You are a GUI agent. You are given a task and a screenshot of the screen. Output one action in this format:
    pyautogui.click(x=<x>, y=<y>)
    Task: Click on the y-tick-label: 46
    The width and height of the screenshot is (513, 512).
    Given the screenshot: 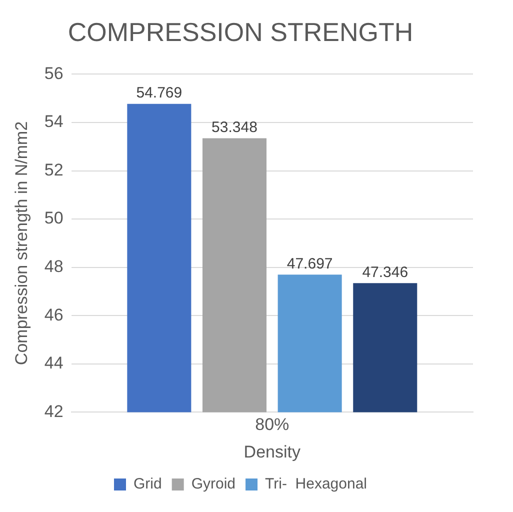 What is the action you would take?
    pyautogui.click(x=54, y=314)
    